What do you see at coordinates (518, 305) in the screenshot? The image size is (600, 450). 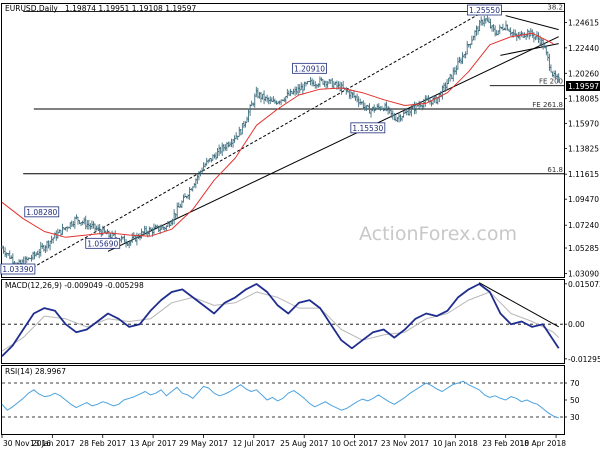 I see `macd-trendline` at bounding box center [518, 305].